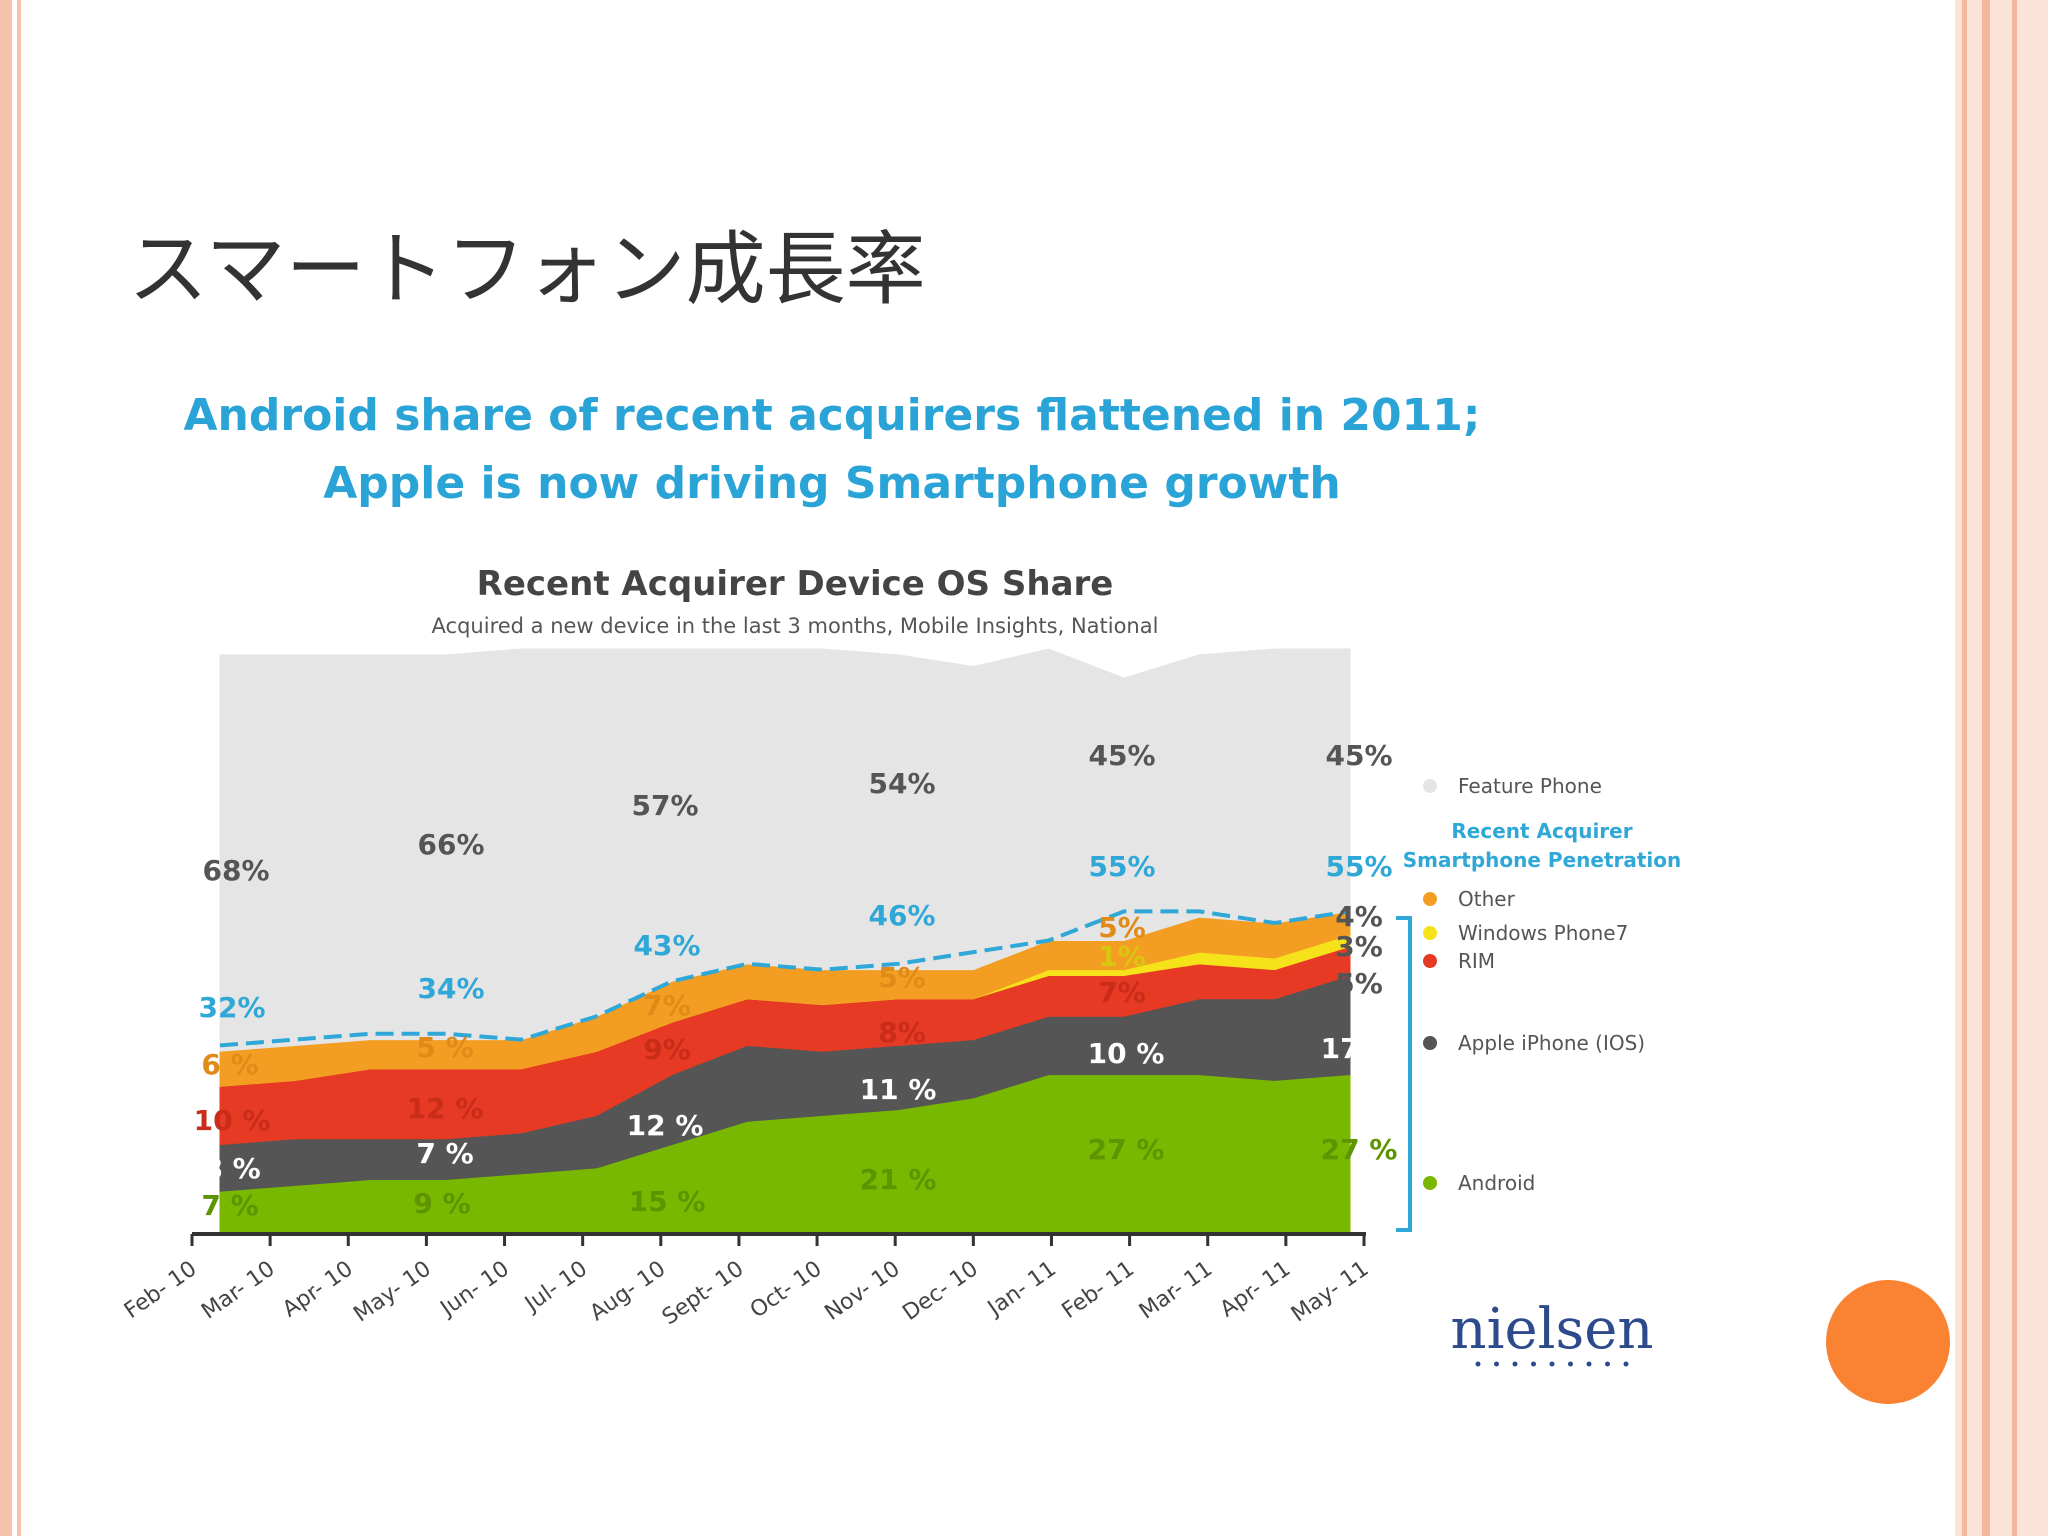 The width and height of the screenshot is (2048, 1536). I want to click on data-label: 68%, so click(235, 870).